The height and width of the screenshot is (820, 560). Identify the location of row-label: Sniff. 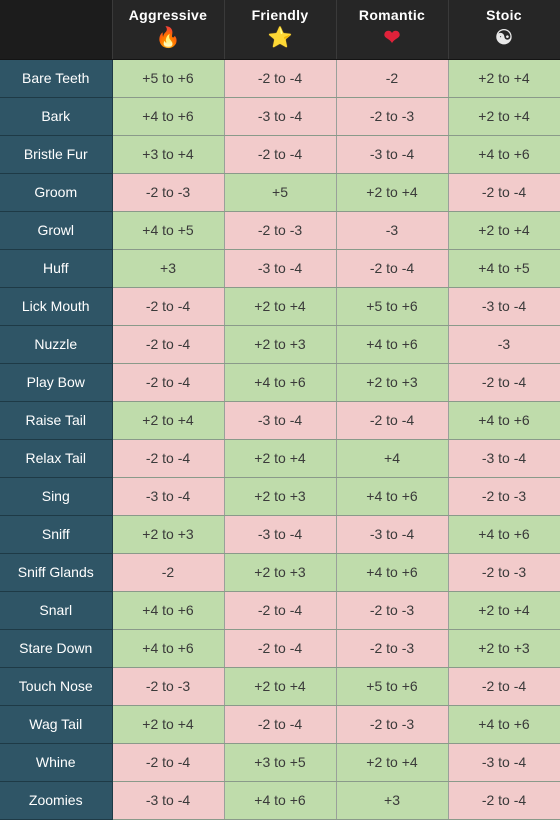
(56, 534).